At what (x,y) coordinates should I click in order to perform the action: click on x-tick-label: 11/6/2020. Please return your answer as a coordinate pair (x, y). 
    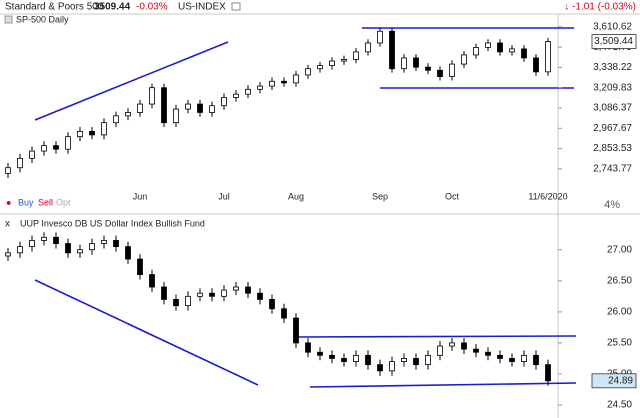
    Looking at the image, I should click on (547, 196).